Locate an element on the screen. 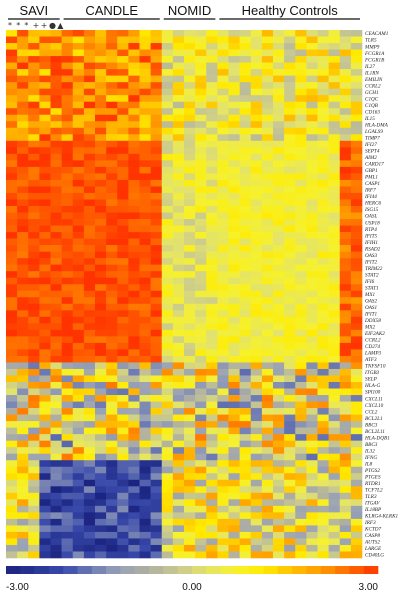 The width and height of the screenshot is (418, 602). gene-label: CCRL2 is located at coordinates (373, 86).